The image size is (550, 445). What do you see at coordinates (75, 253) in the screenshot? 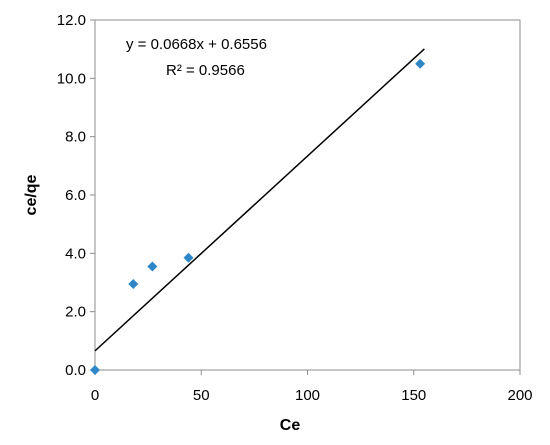
I see `y-tick-label: 4.0` at bounding box center [75, 253].